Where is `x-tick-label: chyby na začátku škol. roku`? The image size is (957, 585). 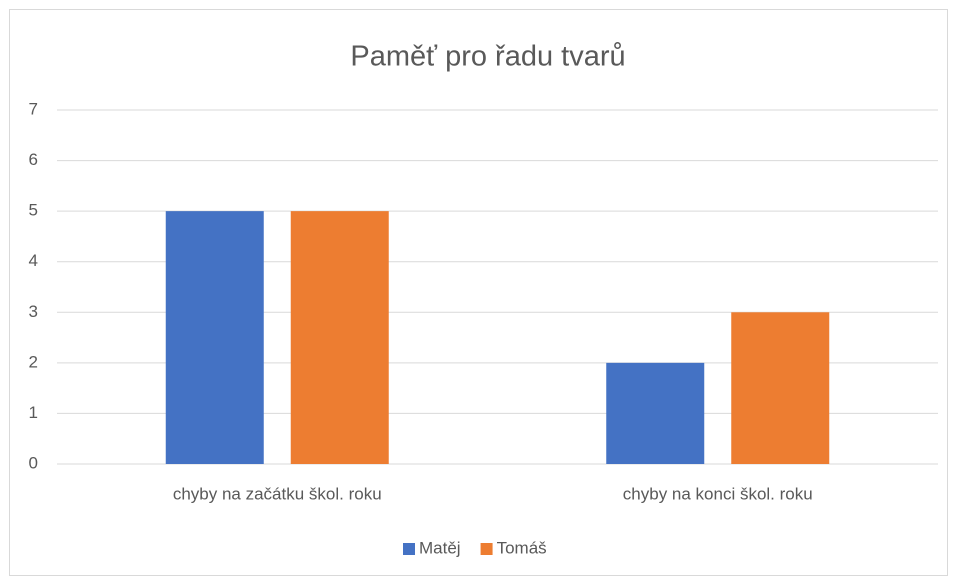
x-tick-label: chyby na začátku škol. roku is located at coordinates (277, 493).